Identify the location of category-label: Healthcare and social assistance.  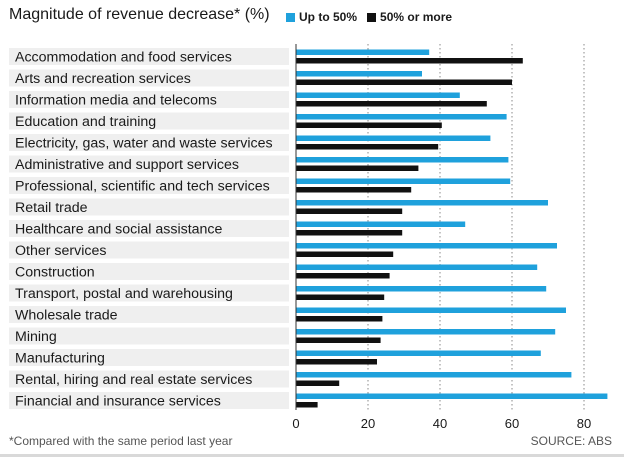
(119, 230).